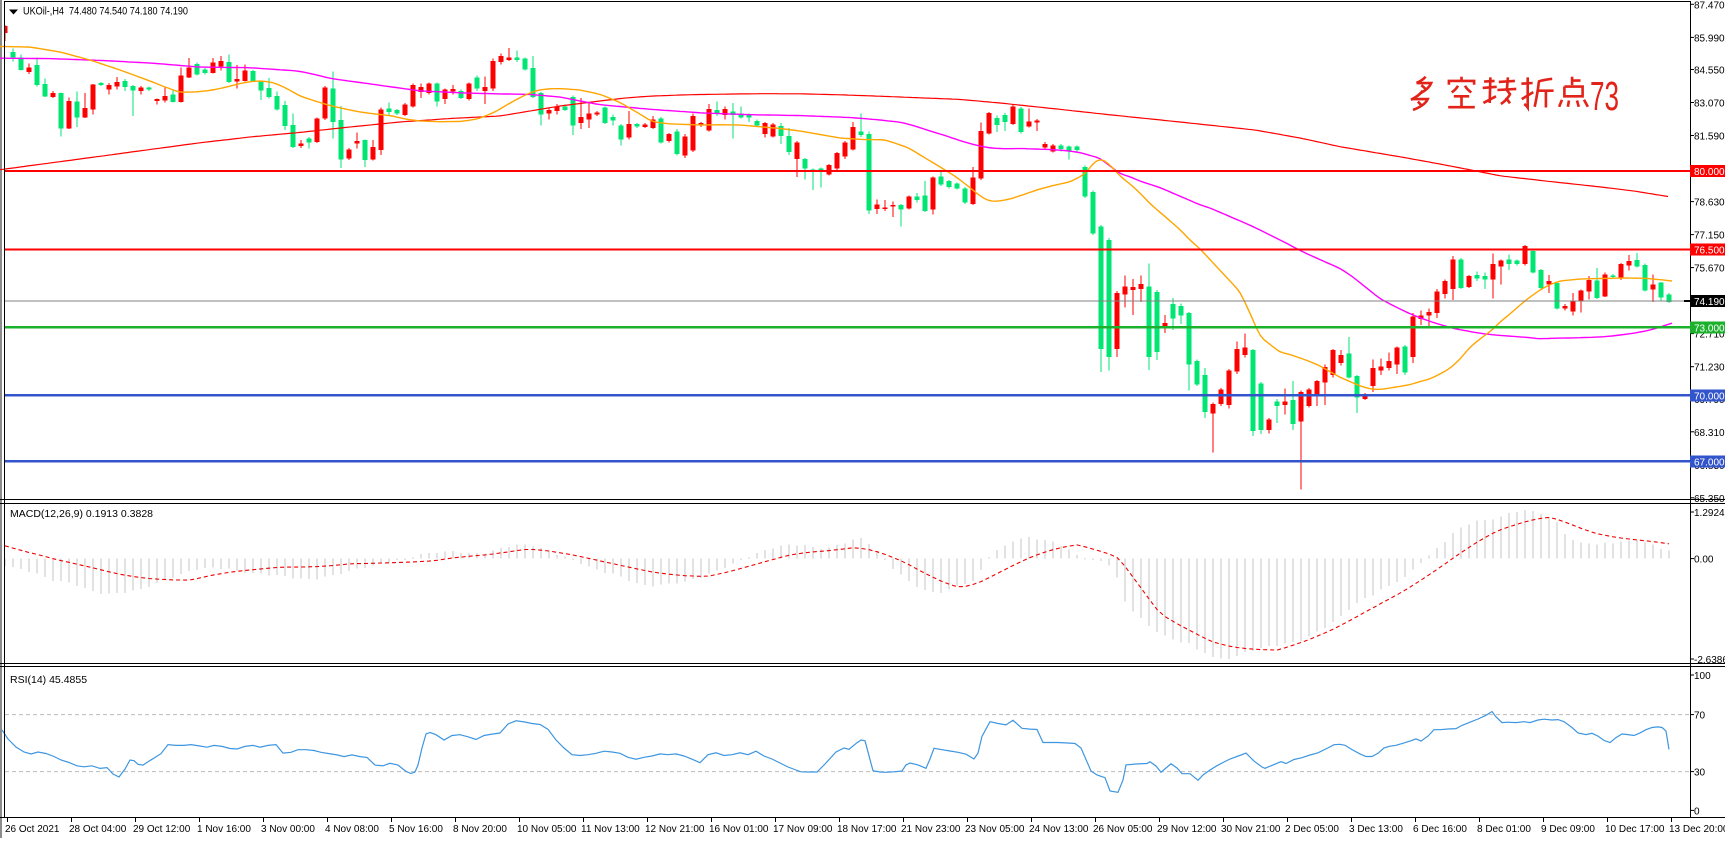 The width and height of the screenshot is (1725, 843). I want to click on svg-text: 70, so click(1700, 716).